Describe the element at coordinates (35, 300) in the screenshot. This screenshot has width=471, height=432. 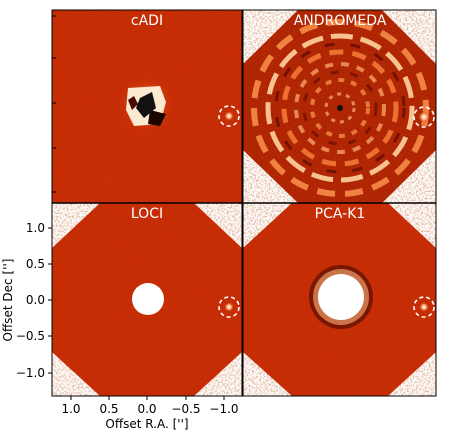
I see `y-tick-label: 0.0` at that location.